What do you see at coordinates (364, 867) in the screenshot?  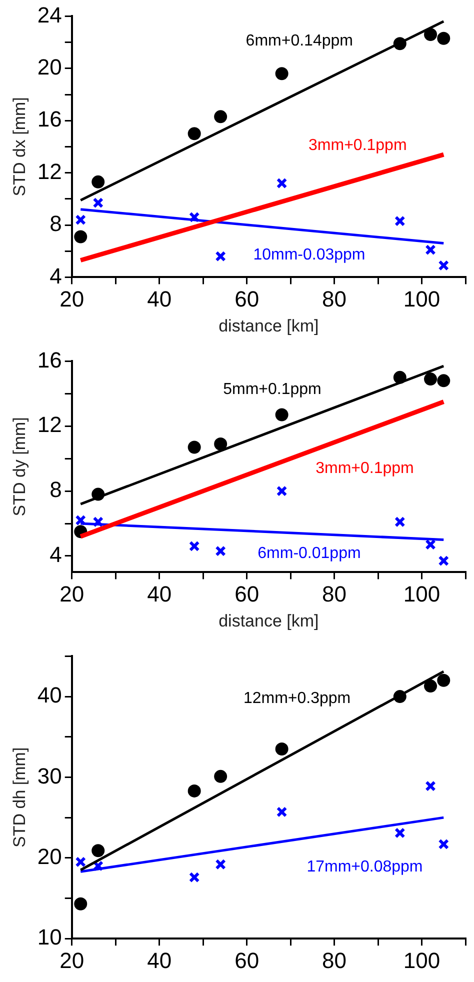 I see `series-label: 17mm+0.08ppm` at bounding box center [364, 867].